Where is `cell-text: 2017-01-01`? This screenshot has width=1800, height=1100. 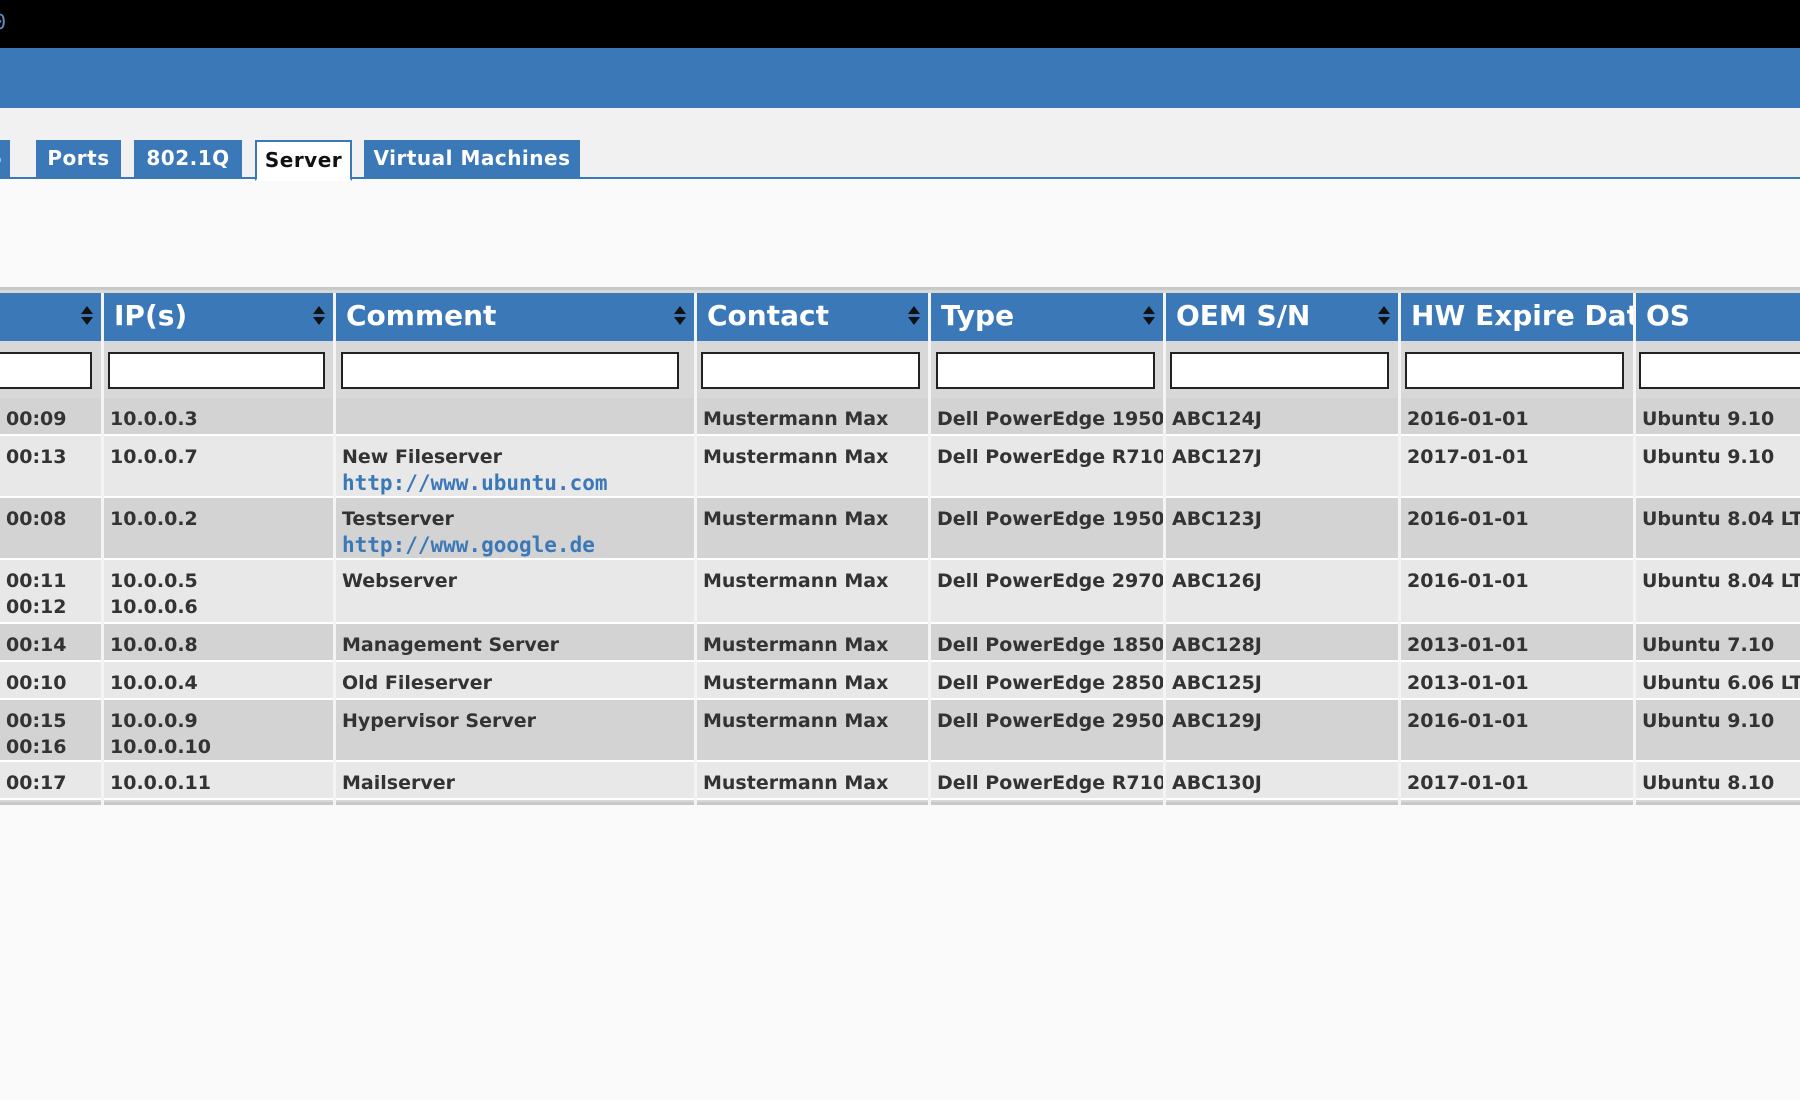 cell-text: 2017-01-01 is located at coordinates (1468, 783).